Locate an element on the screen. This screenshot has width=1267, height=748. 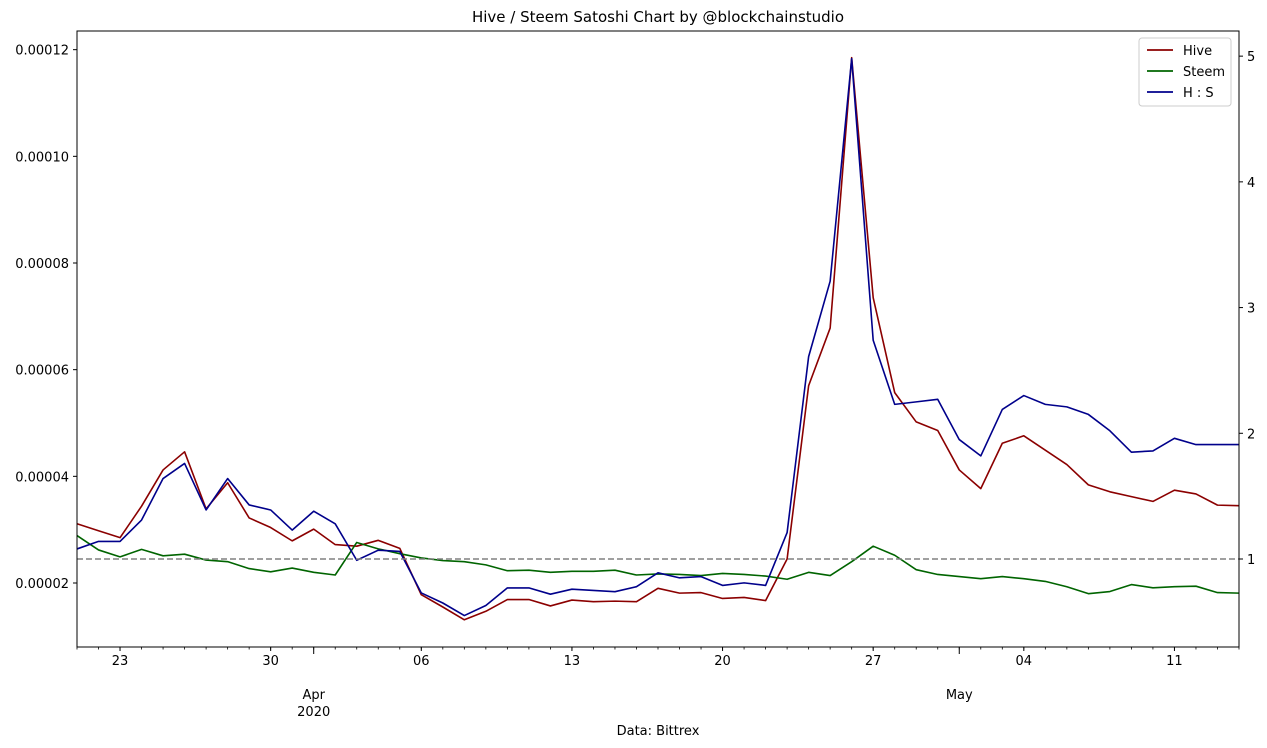
right-y-tick-label: 5 is located at coordinates (1251, 57).